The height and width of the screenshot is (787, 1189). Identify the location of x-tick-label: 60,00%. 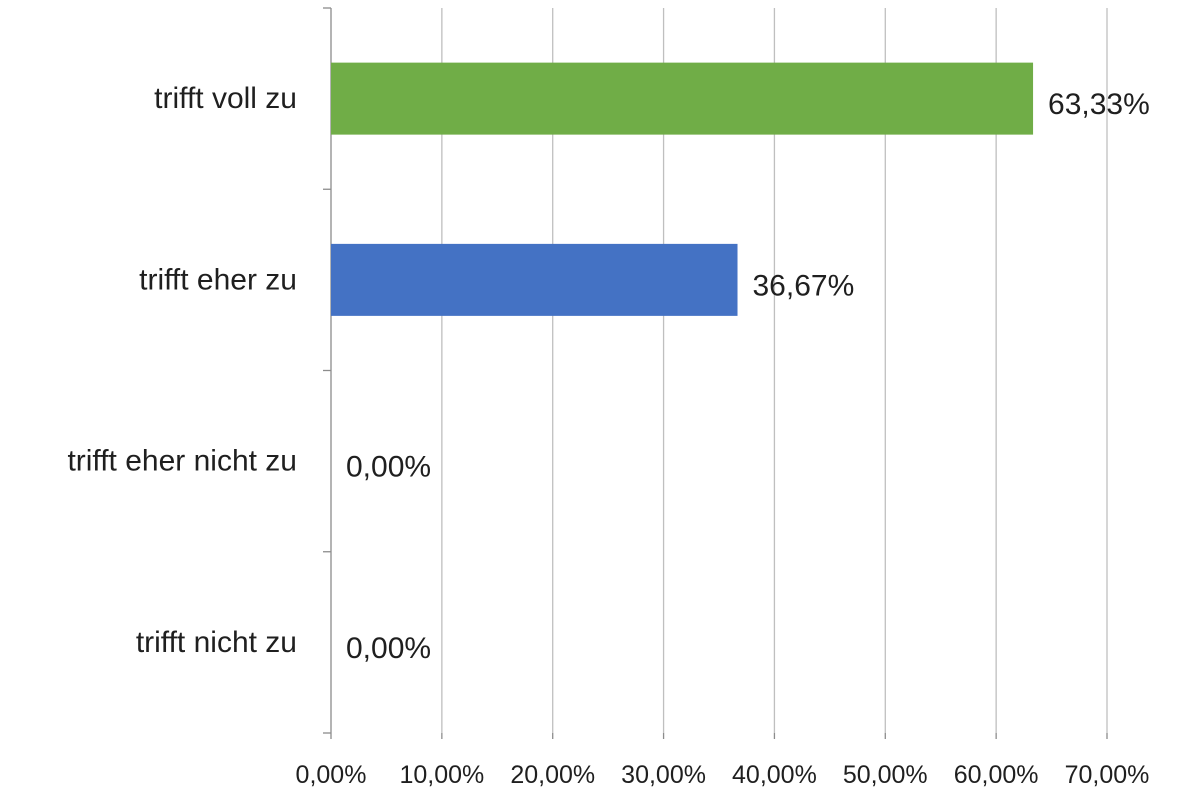
(996, 774).